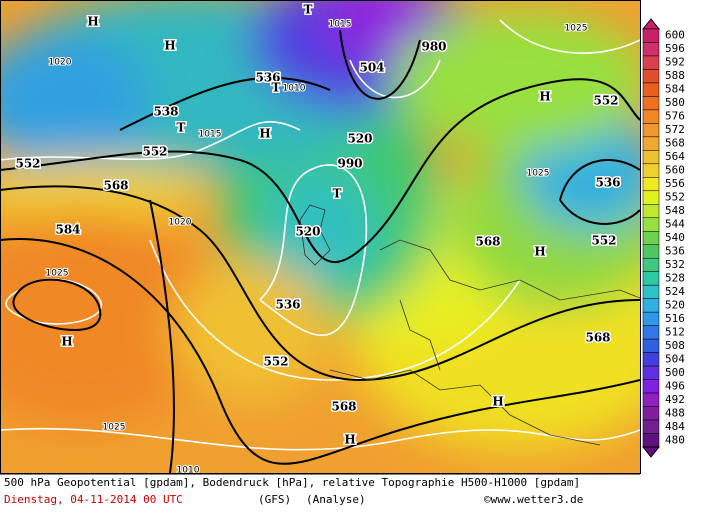 The image size is (704, 517). I want to click on colorbar-label: 528, so click(675, 277).